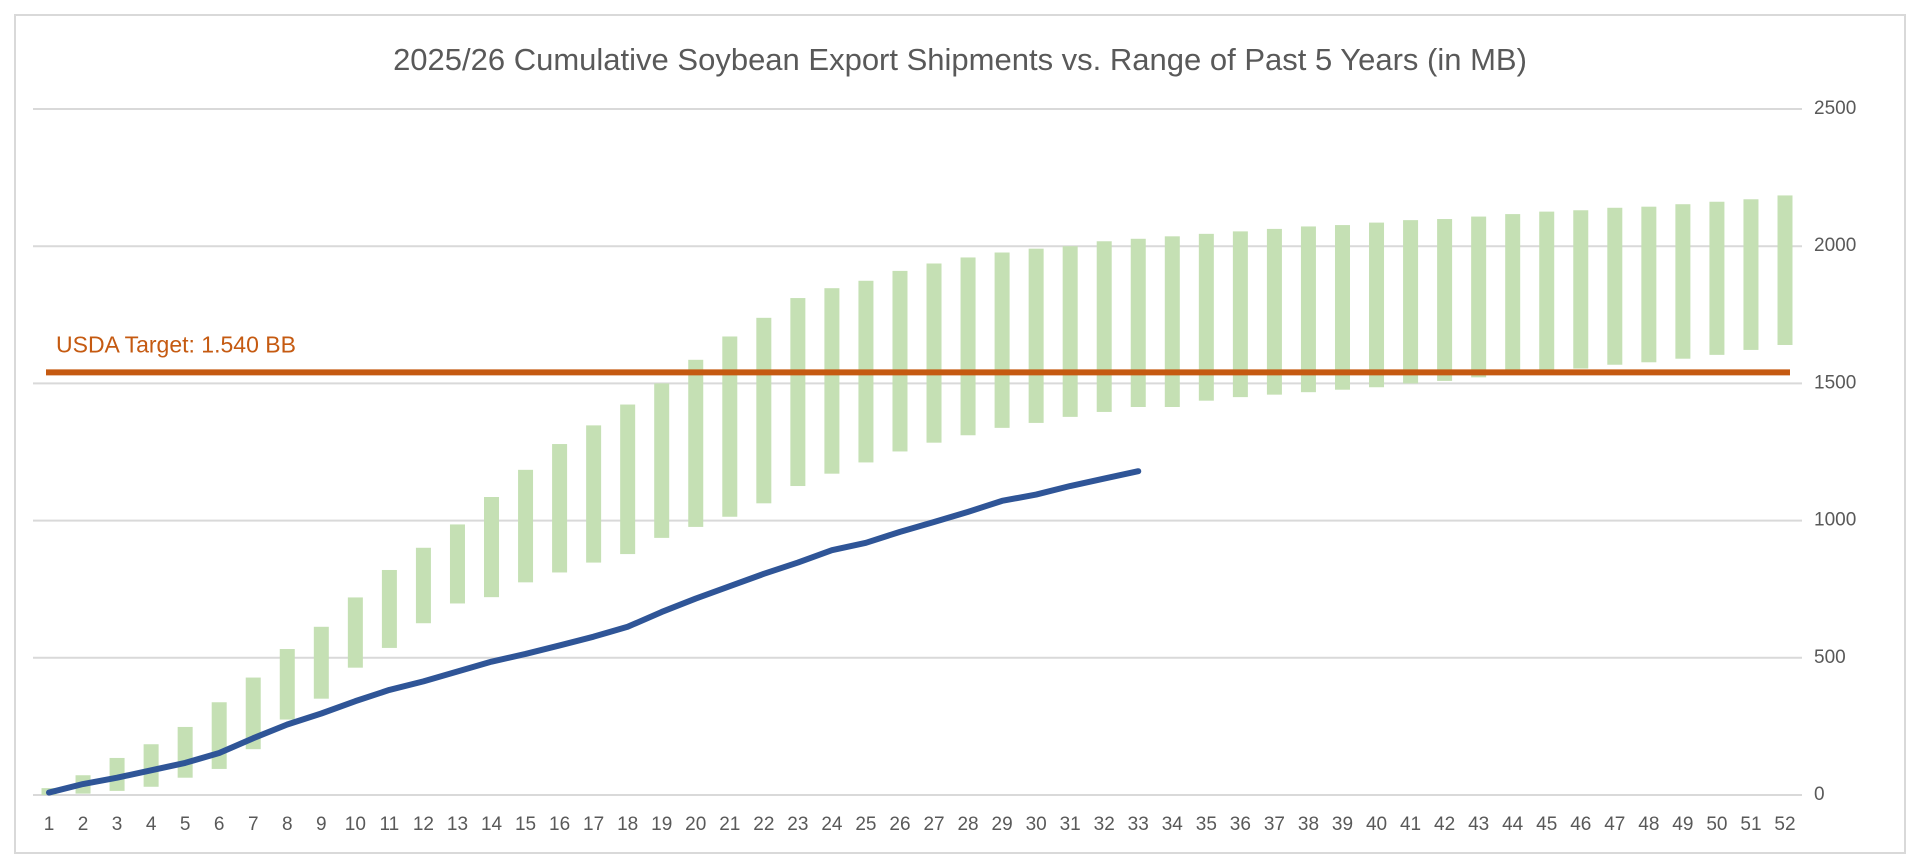  I want to click on x-tick-label: 36, so click(1240, 824).